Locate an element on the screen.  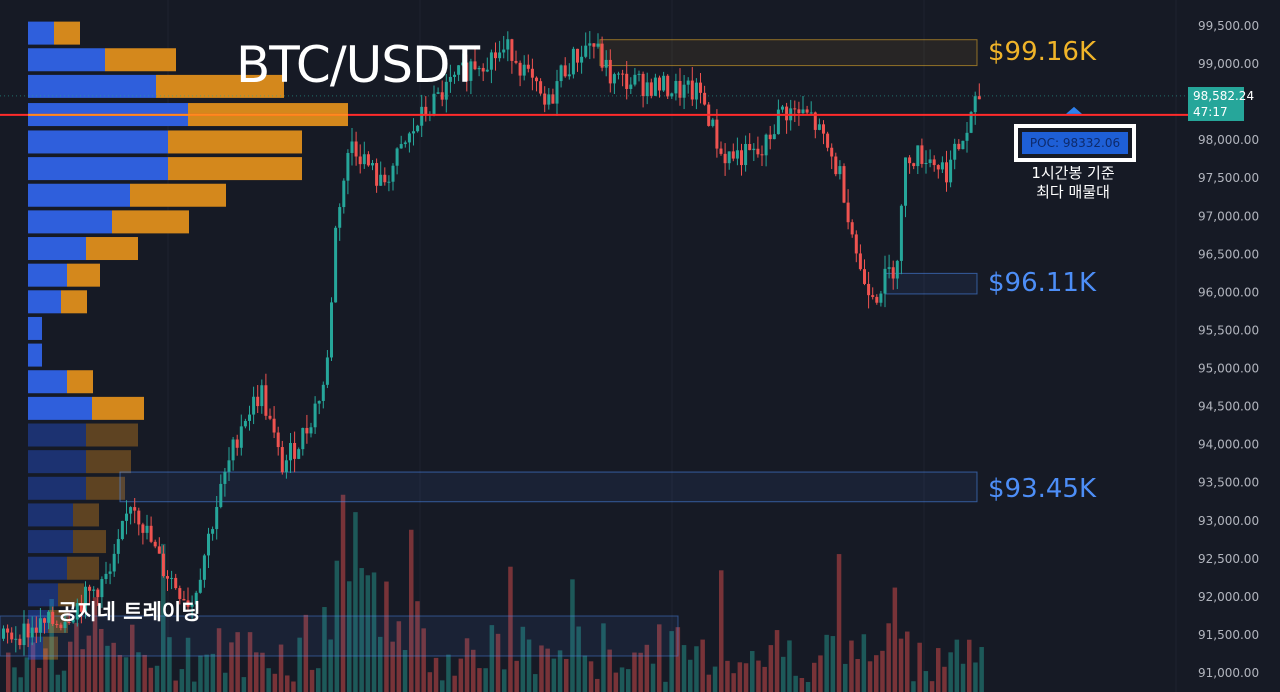
zone-93-45k is located at coordinates (548, 487).